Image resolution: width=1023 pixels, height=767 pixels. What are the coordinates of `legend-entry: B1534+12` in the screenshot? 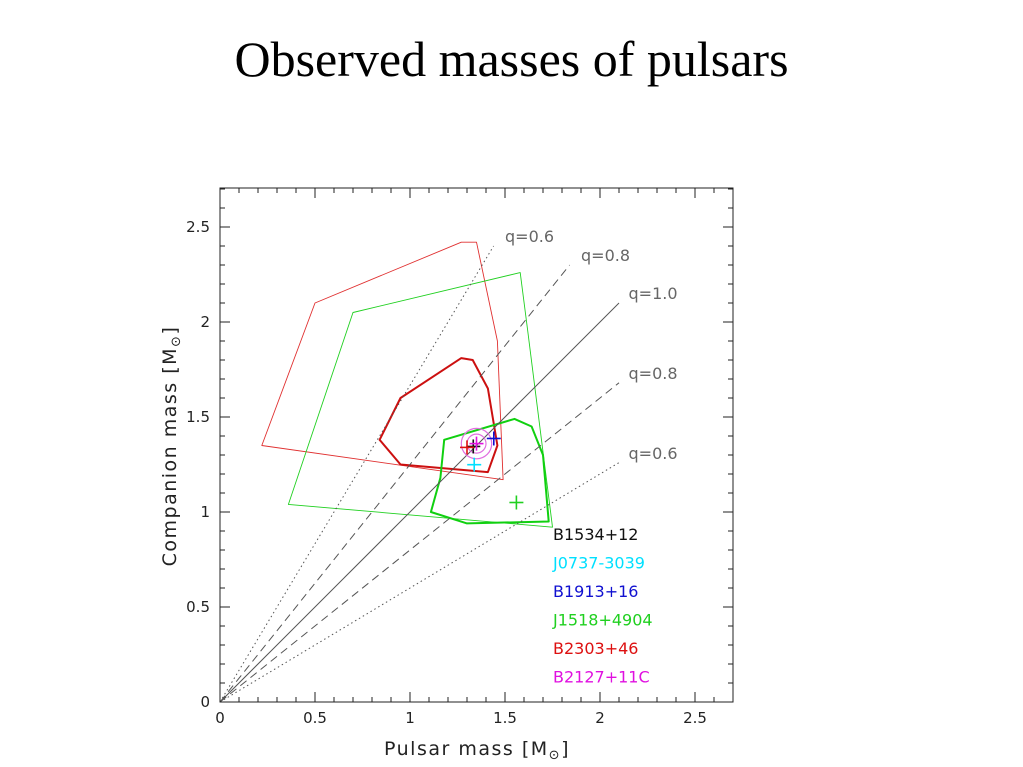 It's located at (595, 534).